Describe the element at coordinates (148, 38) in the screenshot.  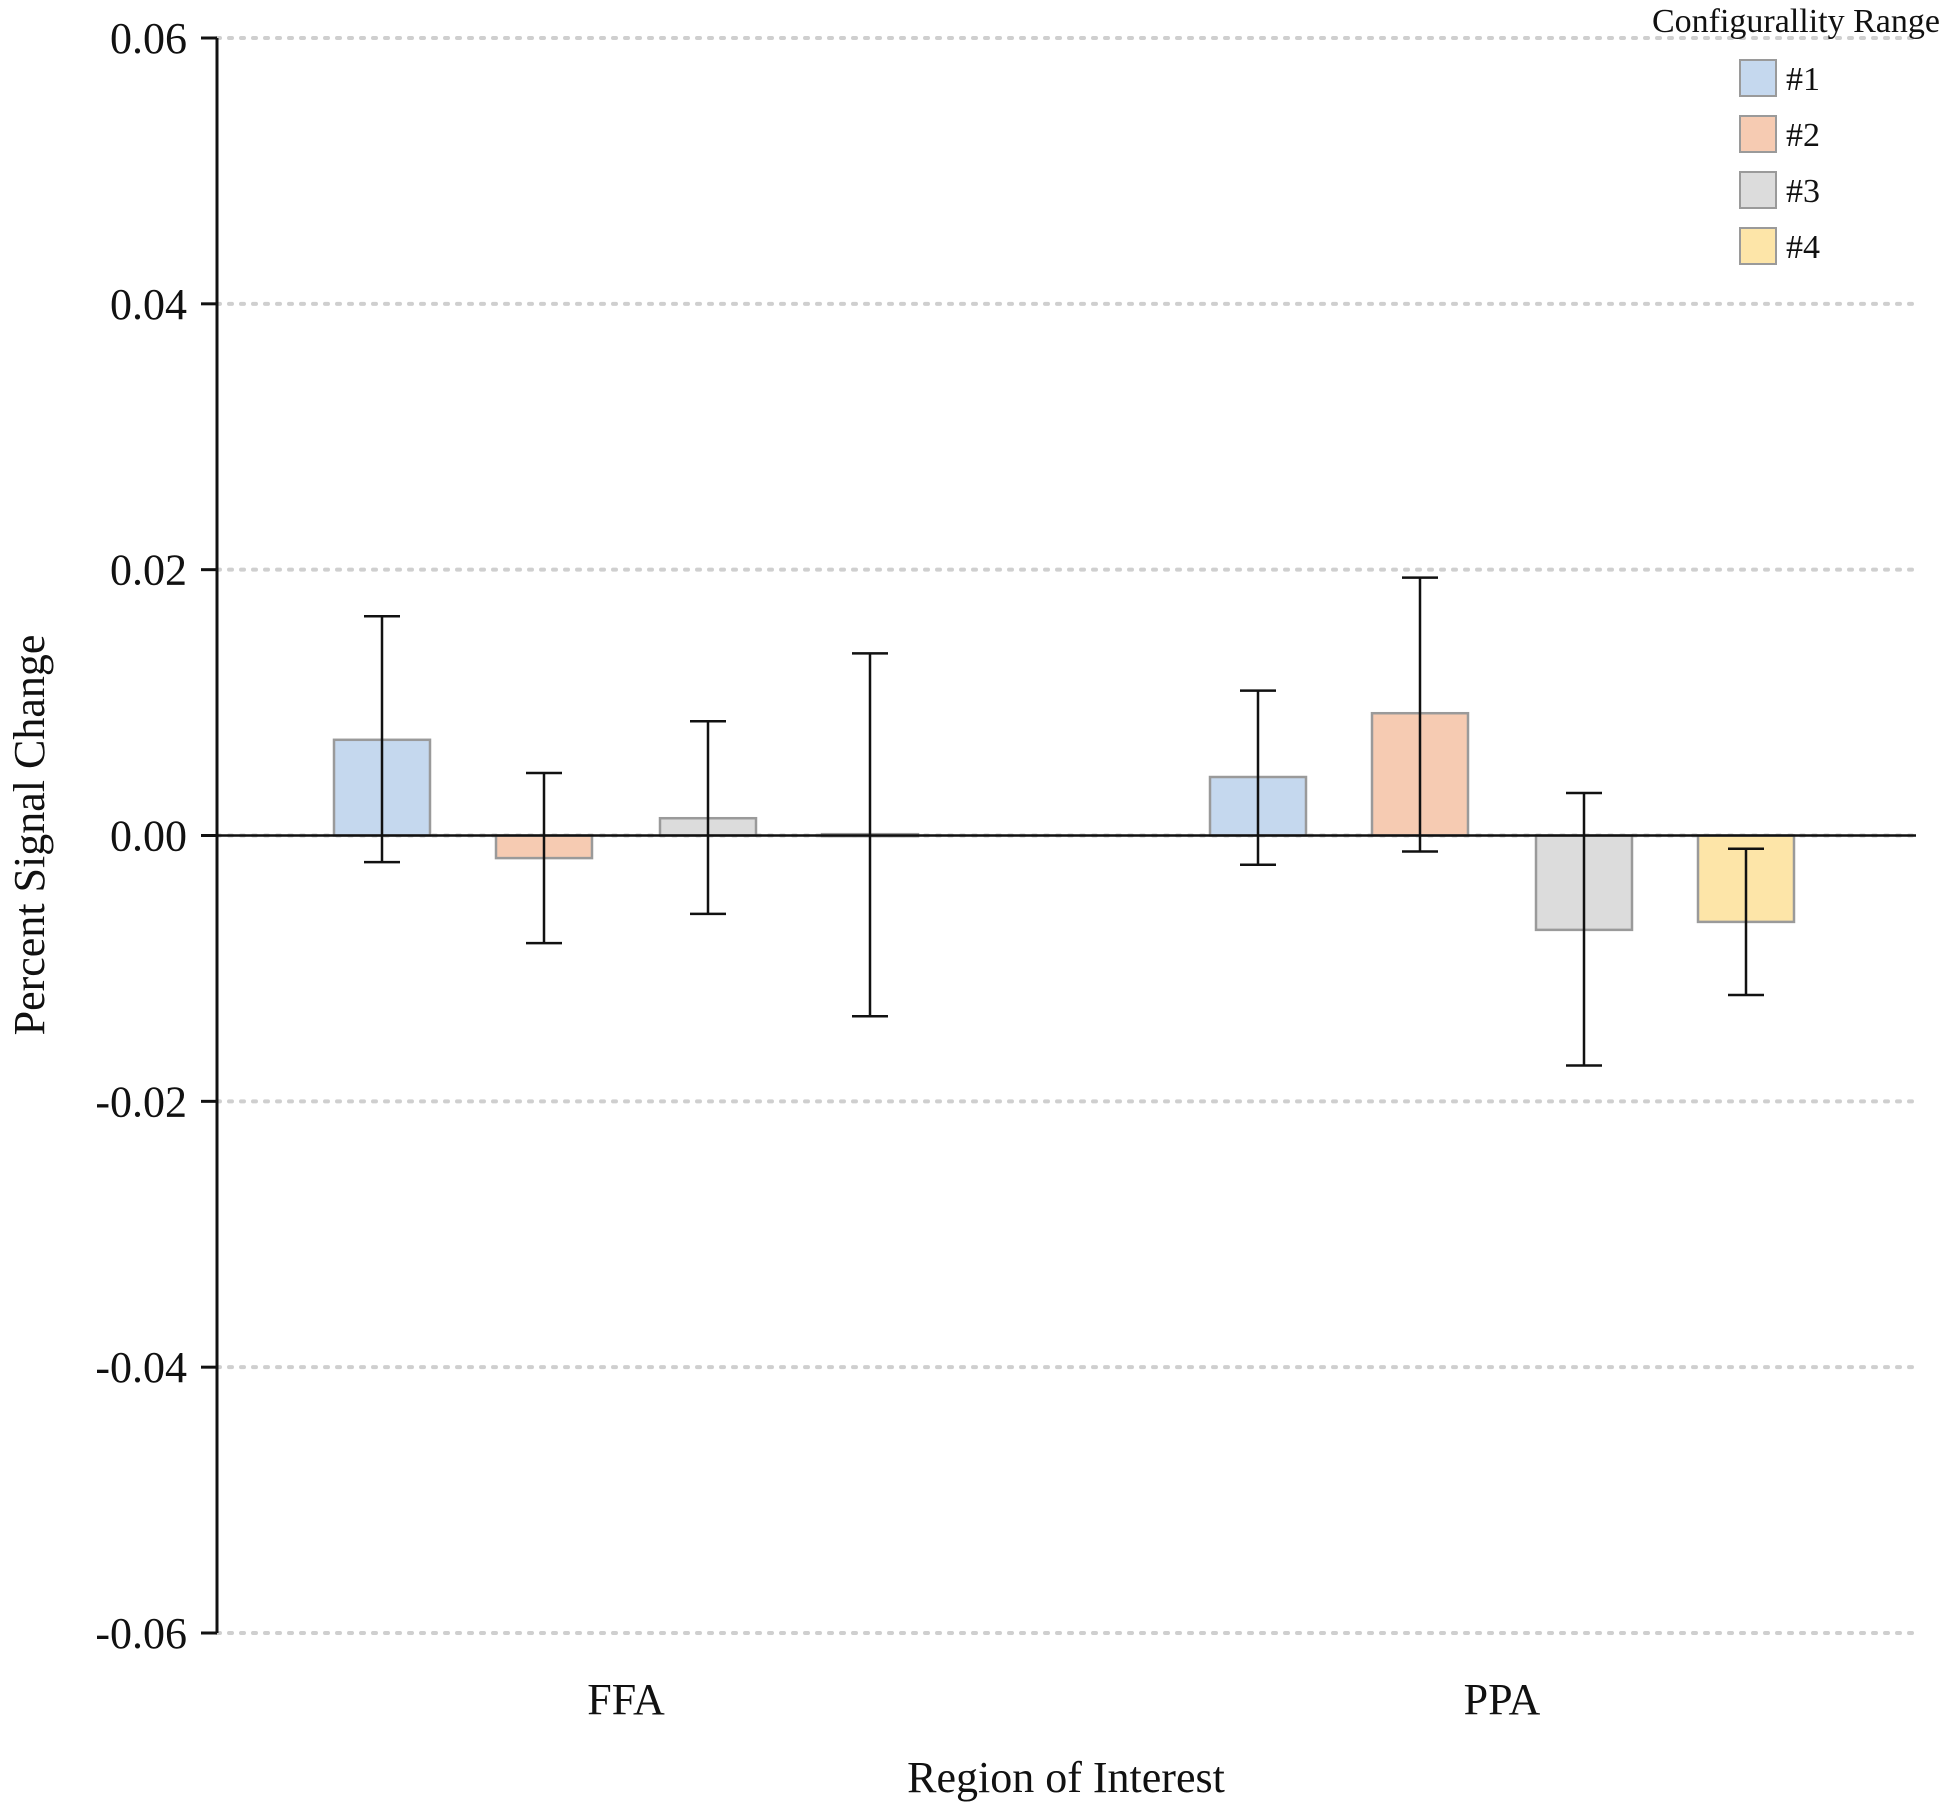
I see `y-tick-label: 0.06` at that location.